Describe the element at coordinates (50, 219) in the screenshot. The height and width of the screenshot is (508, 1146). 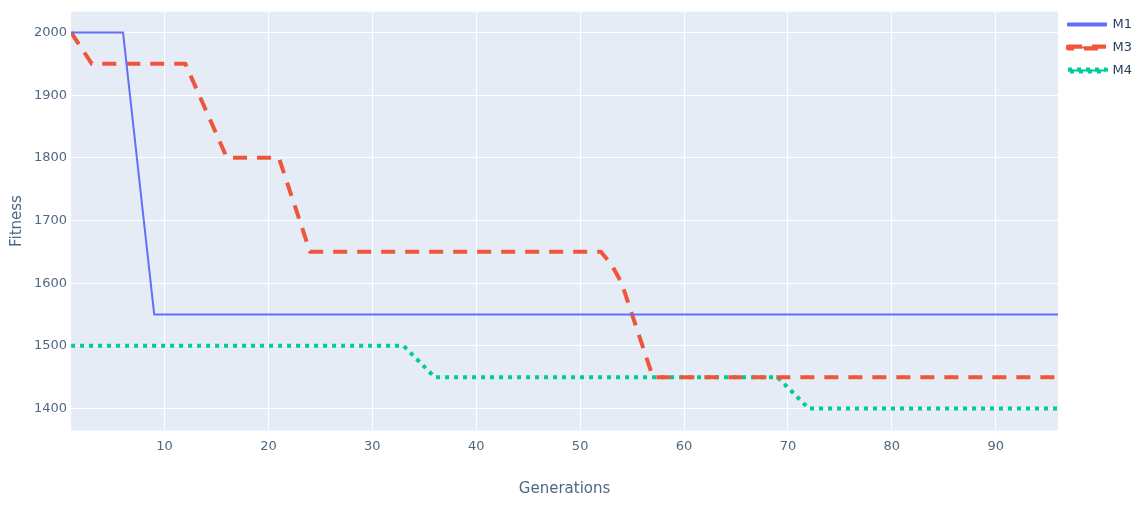
I see `y-tick-label: 1700` at that location.